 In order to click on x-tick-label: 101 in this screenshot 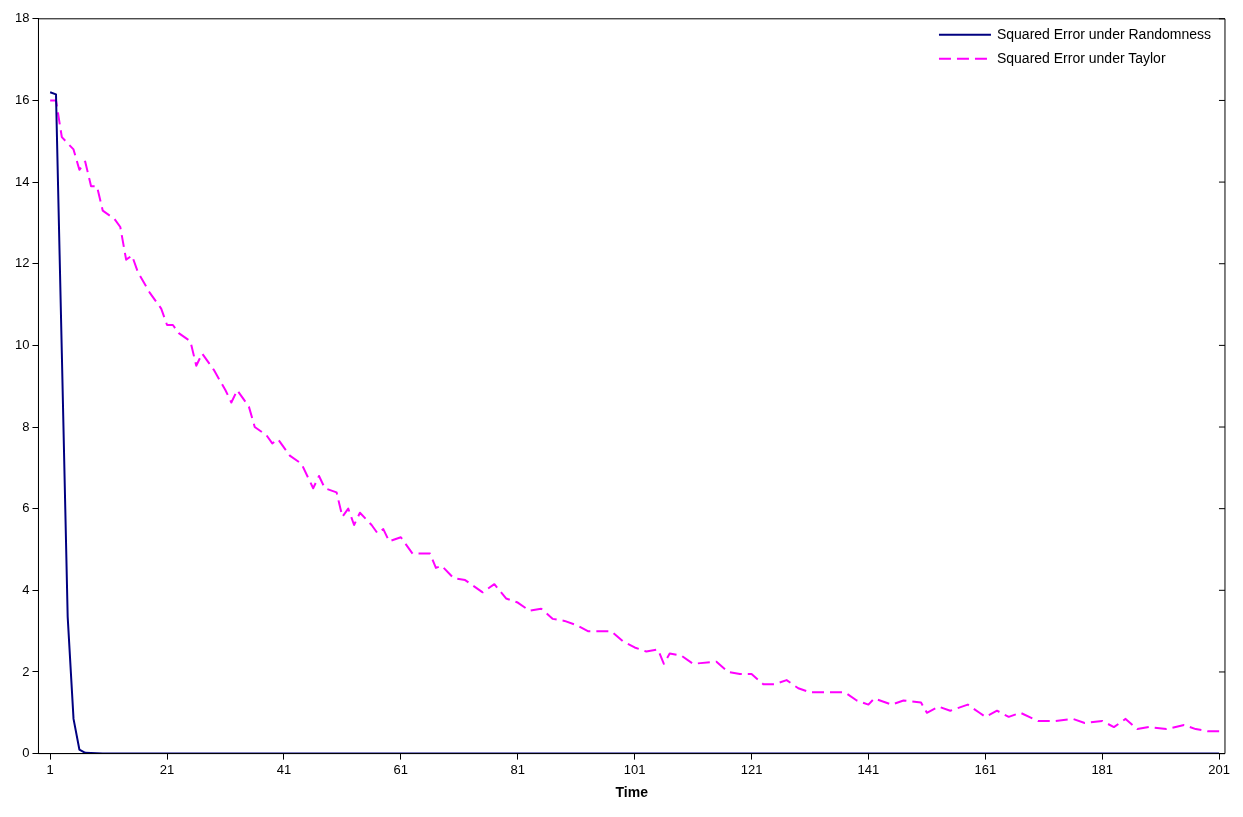, I will do `click(634, 769)`.